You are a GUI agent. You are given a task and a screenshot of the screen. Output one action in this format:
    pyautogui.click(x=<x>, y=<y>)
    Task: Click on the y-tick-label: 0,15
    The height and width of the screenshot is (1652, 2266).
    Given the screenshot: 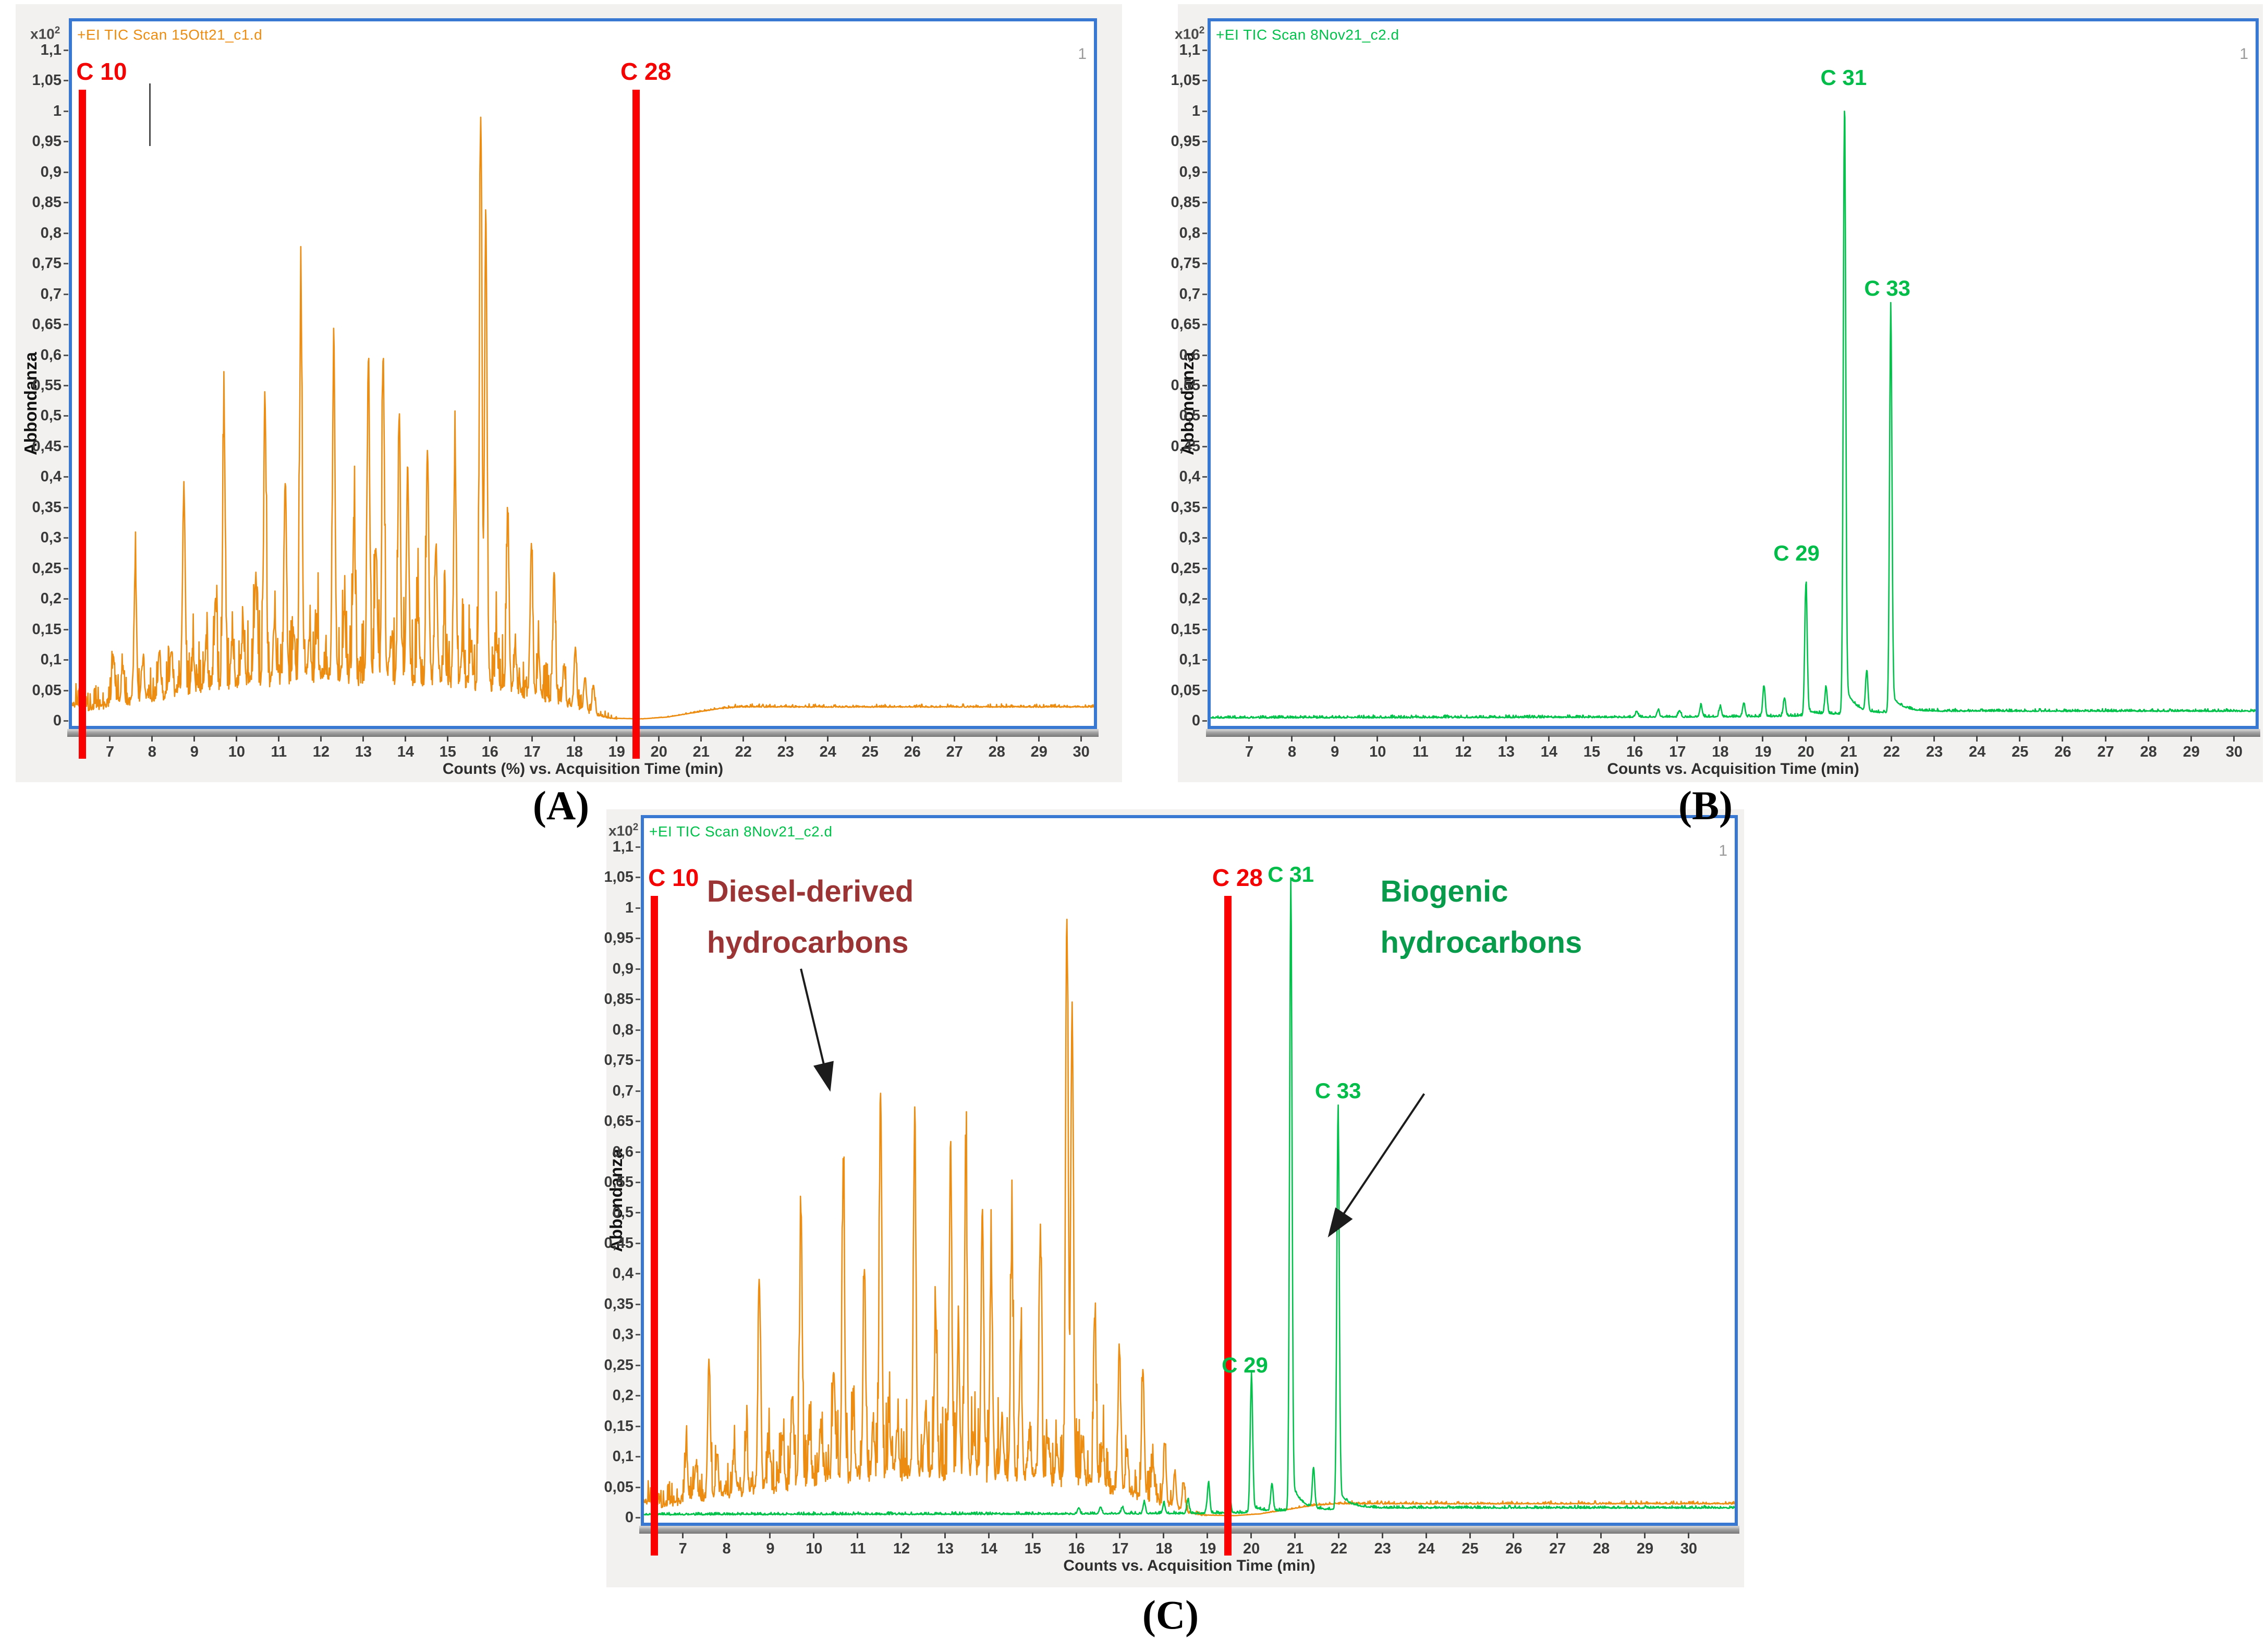 What is the action you would take?
    pyautogui.click(x=618, y=1426)
    